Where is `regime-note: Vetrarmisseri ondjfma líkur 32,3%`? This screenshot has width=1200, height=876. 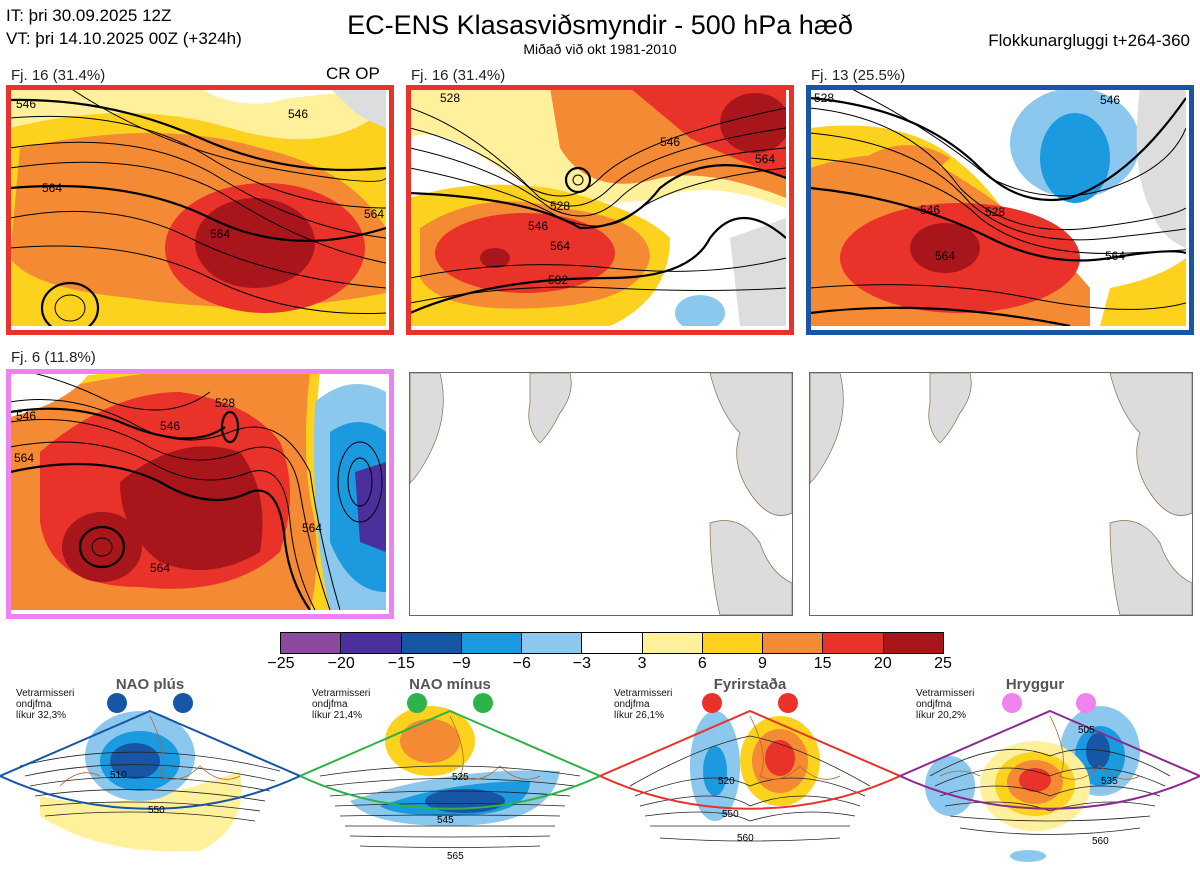
regime-note: Vetrarmisseri ondjfma líkur 32,3% is located at coordinates (45, 704).